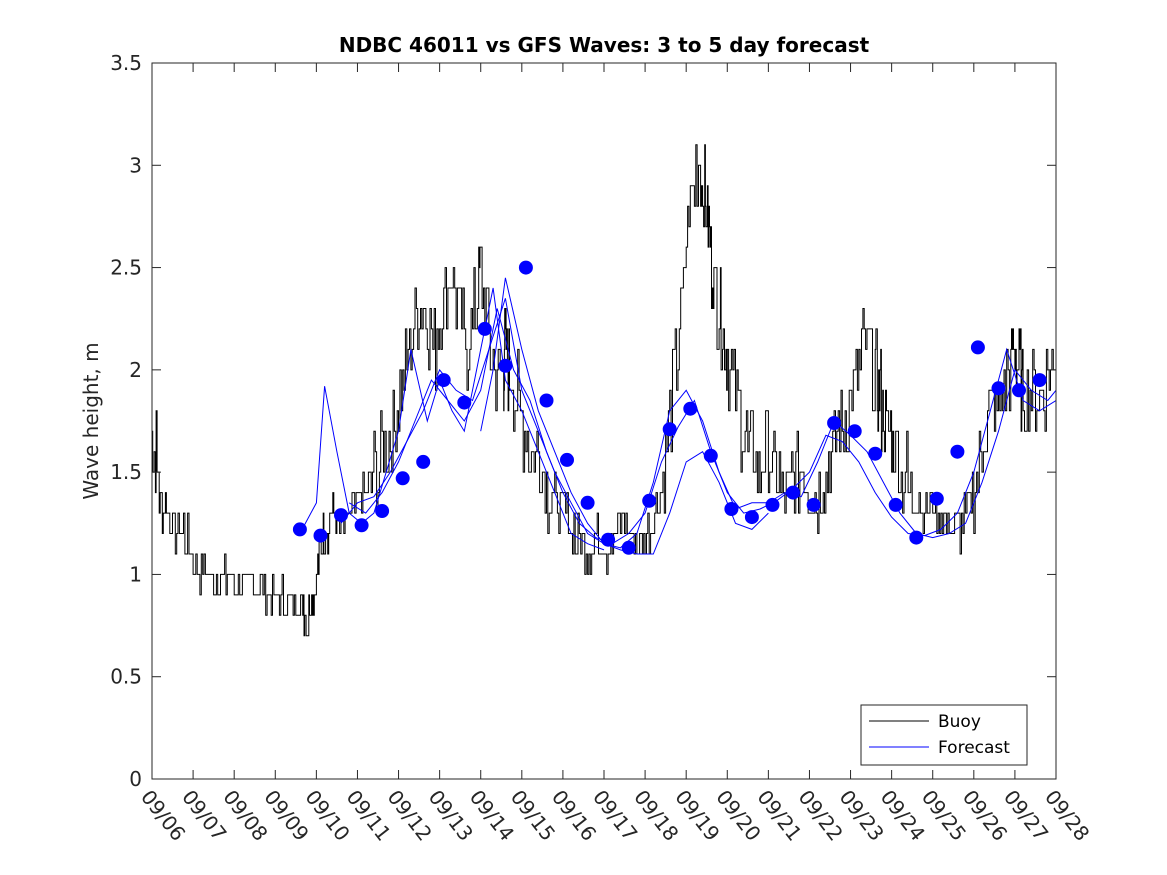 The height and width of the screenshot is (875, 1167). What do you see at coordinates (135, 779) in the screenshot?
I see `y-tick-label: 0` at bounding box center [135, 779].